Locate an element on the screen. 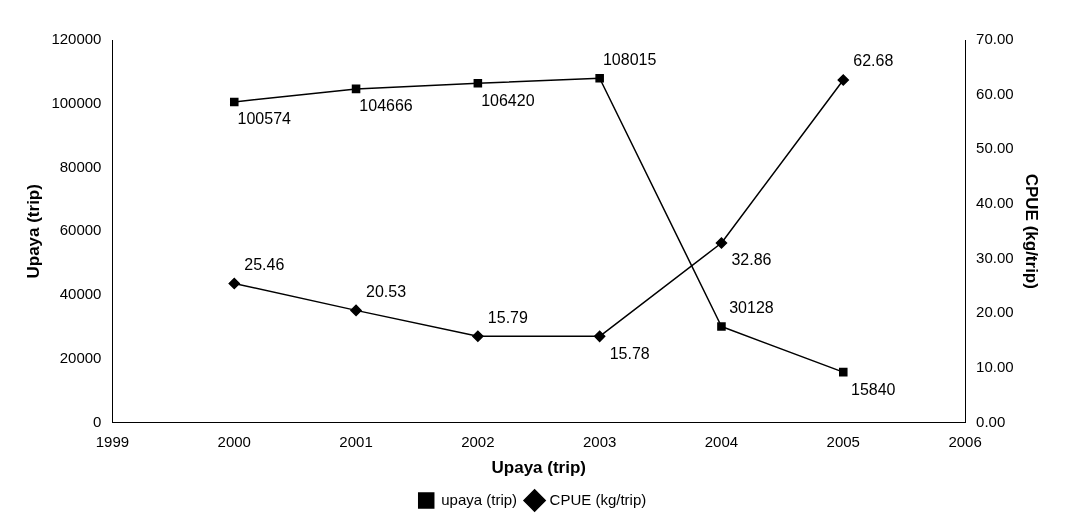 This screenshot has width=1065, height=528. y2-tick-label: 0.00 is located at coordinates (991, 421).